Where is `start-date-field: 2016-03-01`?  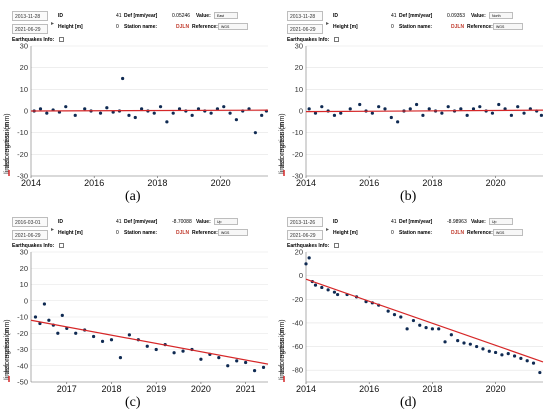 start-date-field: 2016-03-01 is located at coordinates (30, 222).